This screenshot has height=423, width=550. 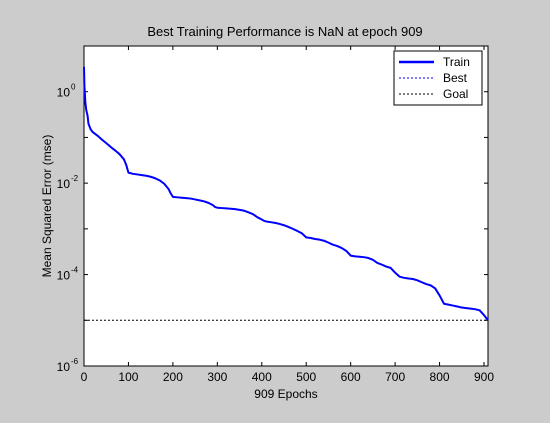 I want to click on y-tick-exponent: -6, so click(x=75, y=361).